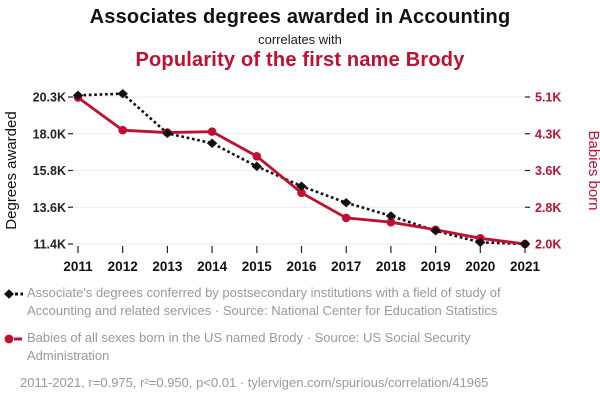 This screenshot has width=600, height=408. Describe the element at coordinates (300, 39) in the screenshot. I see `correlates-with-label: correlates with` at that location.